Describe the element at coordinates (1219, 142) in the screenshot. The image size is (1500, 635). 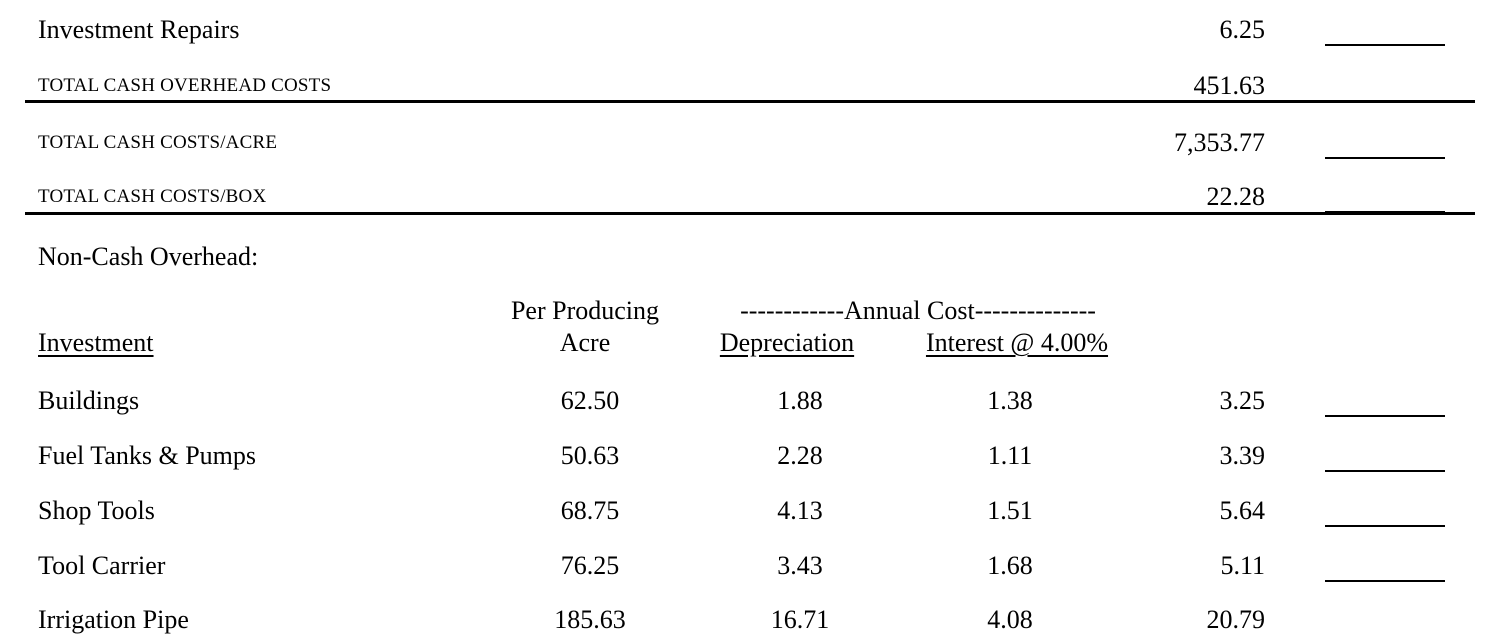
I see `row-value: 7,353.77` at that location.